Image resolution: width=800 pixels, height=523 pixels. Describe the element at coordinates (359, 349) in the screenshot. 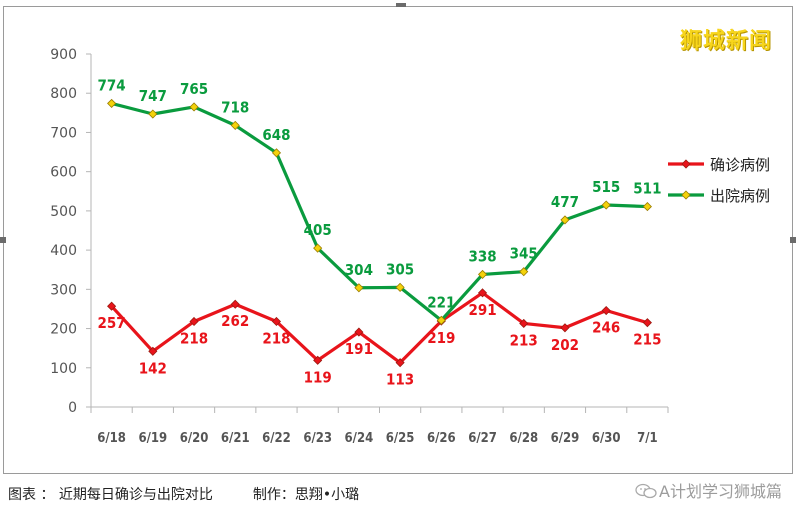

I see `data-label-confirmed: 191` at that location.